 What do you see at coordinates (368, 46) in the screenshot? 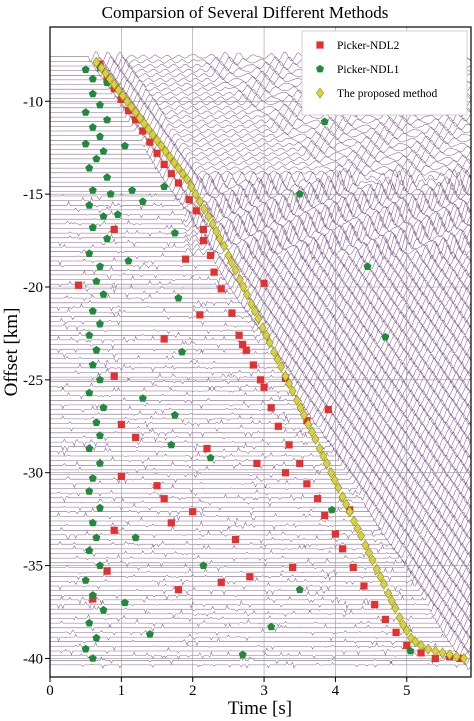
I see `legend-label: Picker-NDL2` at bounding box center [368, 46].